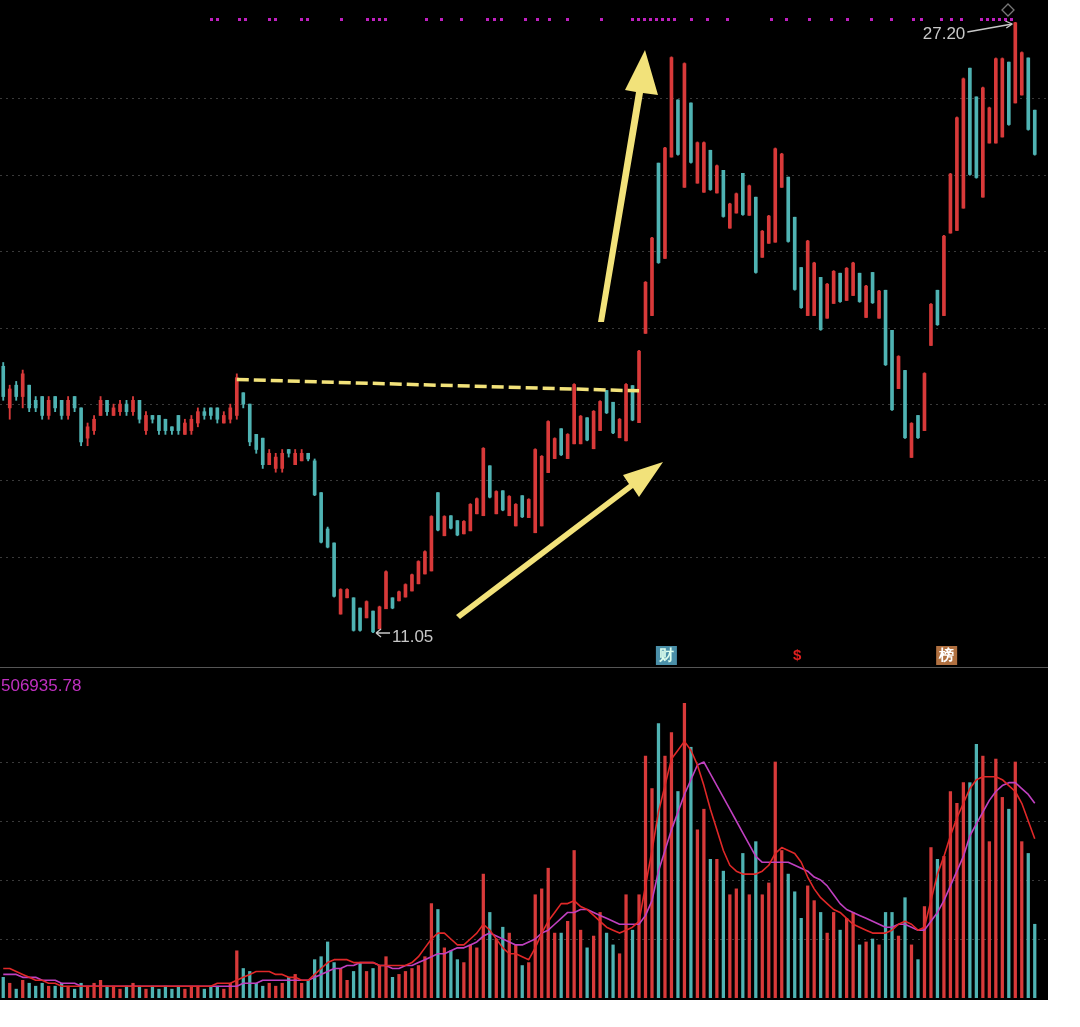  What do you see at coordinates (41, 685) in the screenshot?
I see `text: 506935.78` at bounding box center [41, 685].